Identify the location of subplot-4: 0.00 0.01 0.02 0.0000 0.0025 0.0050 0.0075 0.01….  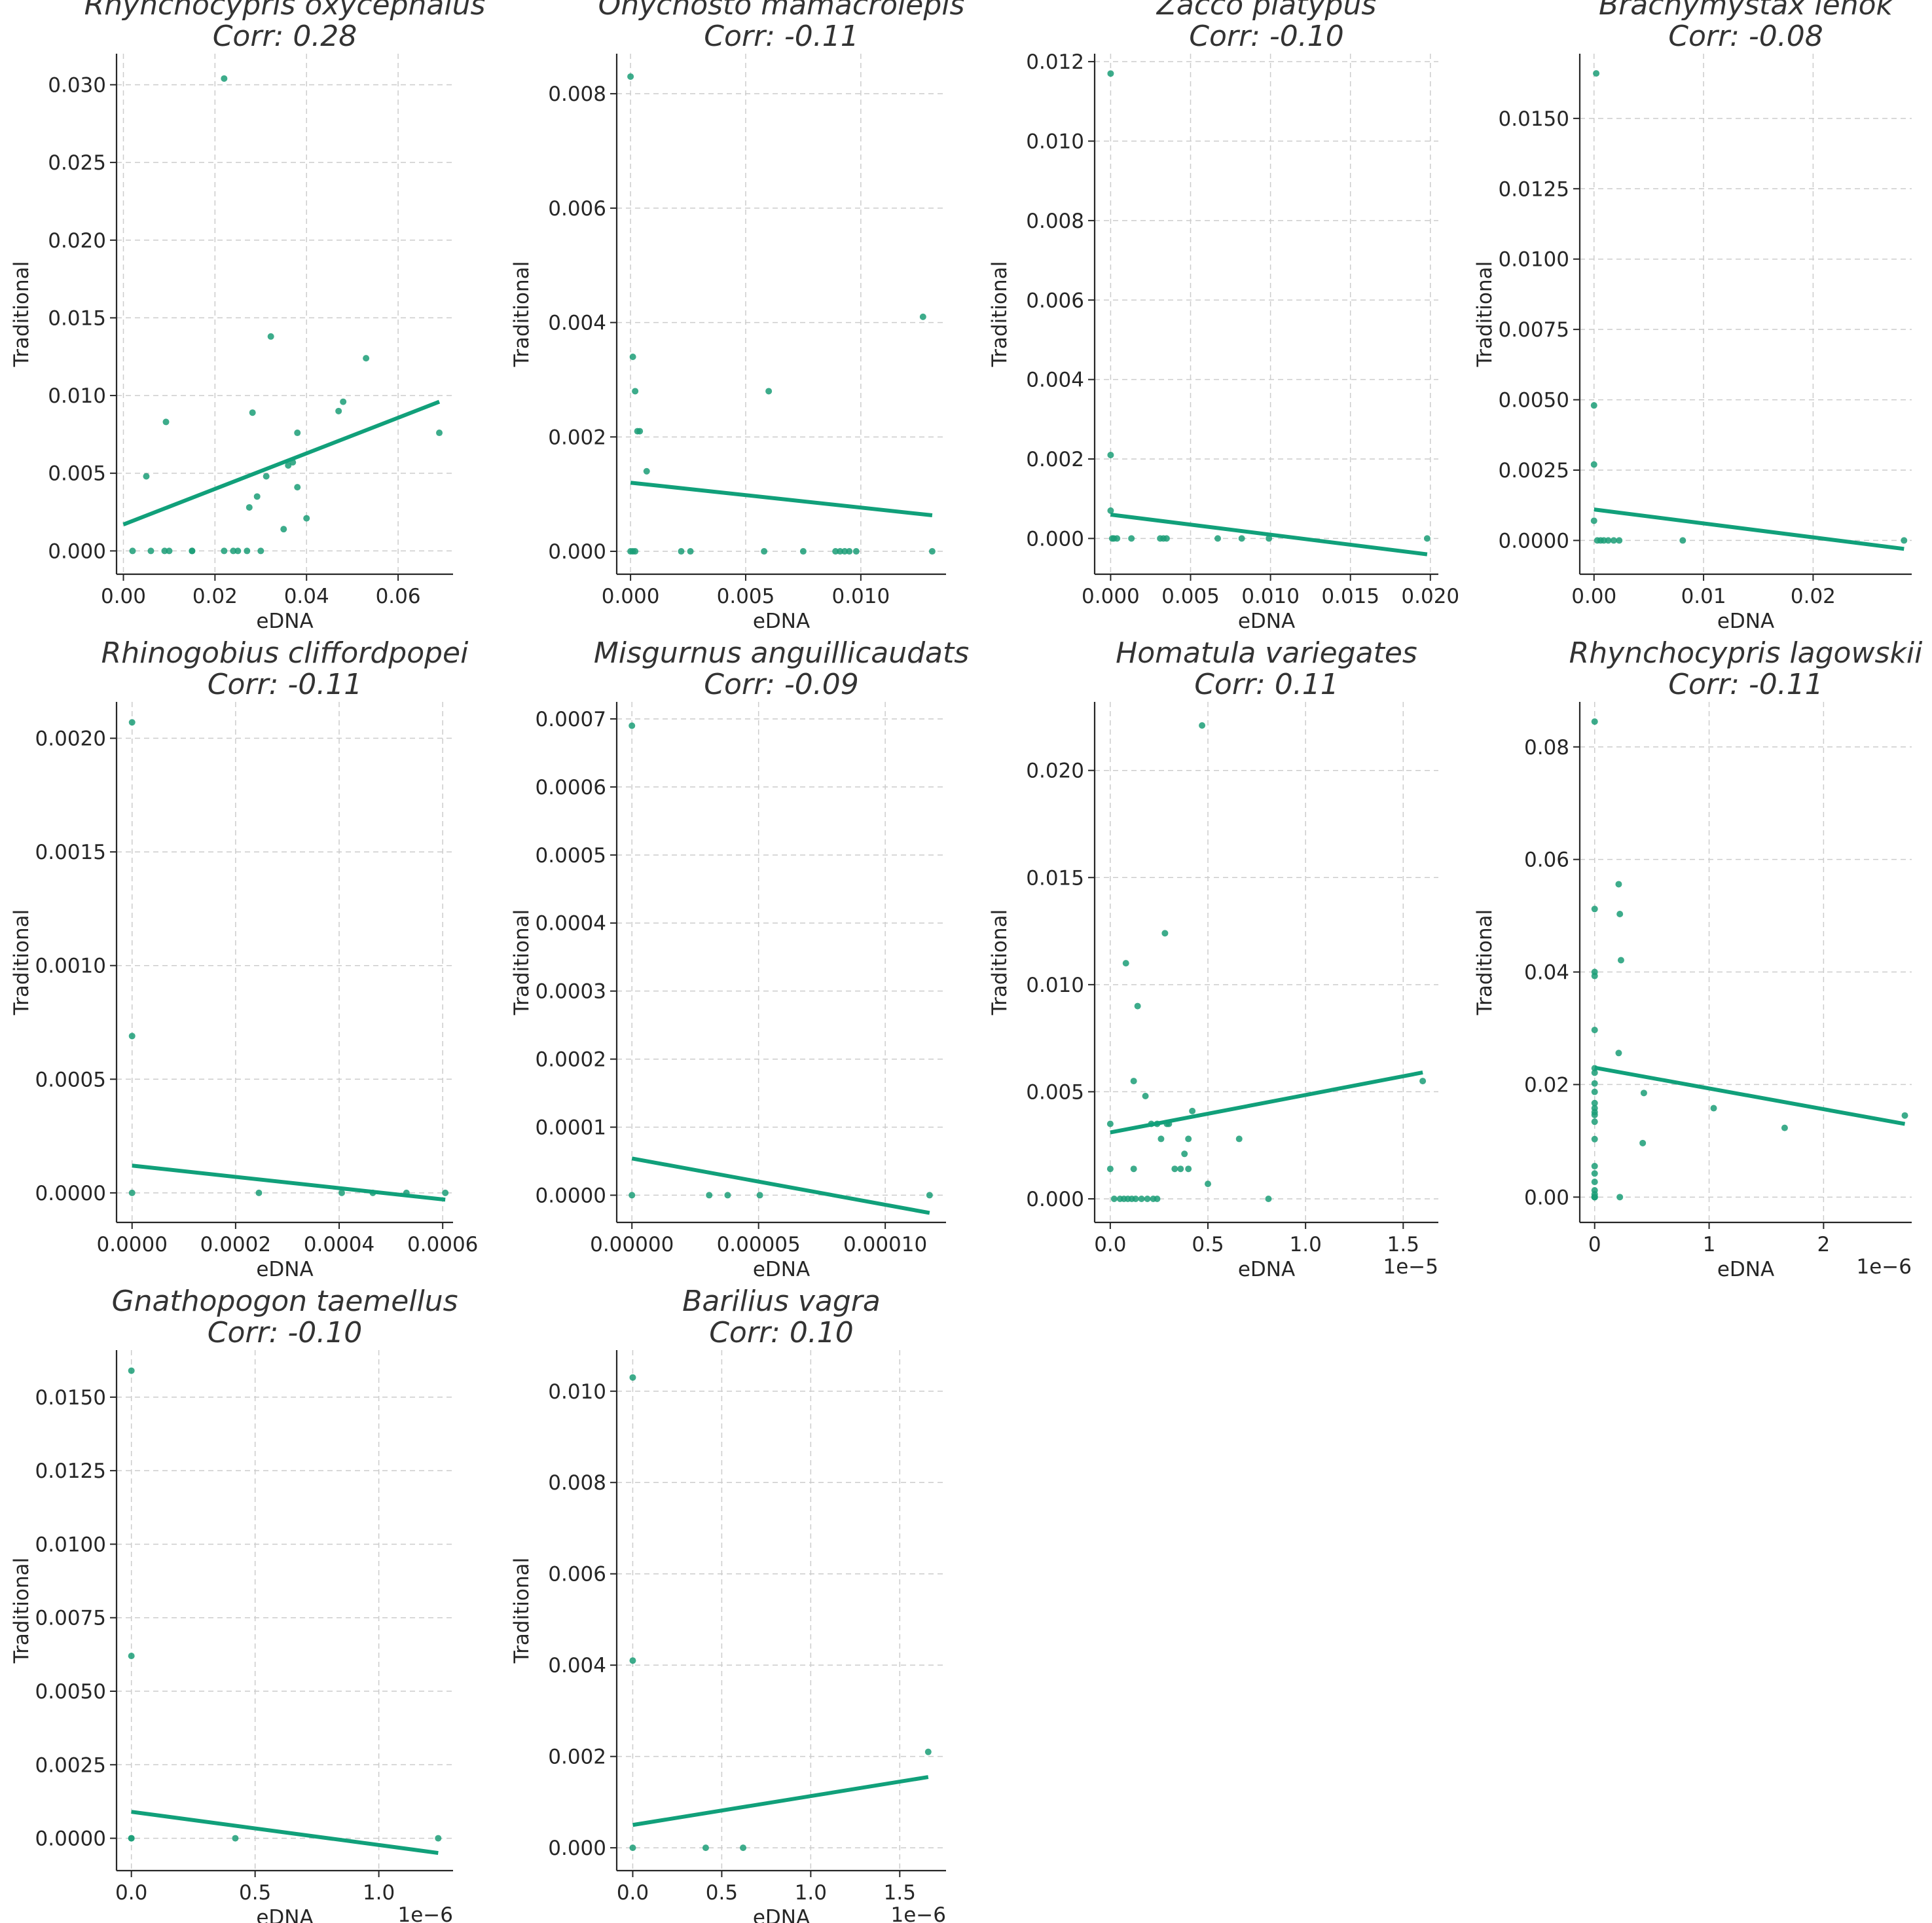
(1692, 317).